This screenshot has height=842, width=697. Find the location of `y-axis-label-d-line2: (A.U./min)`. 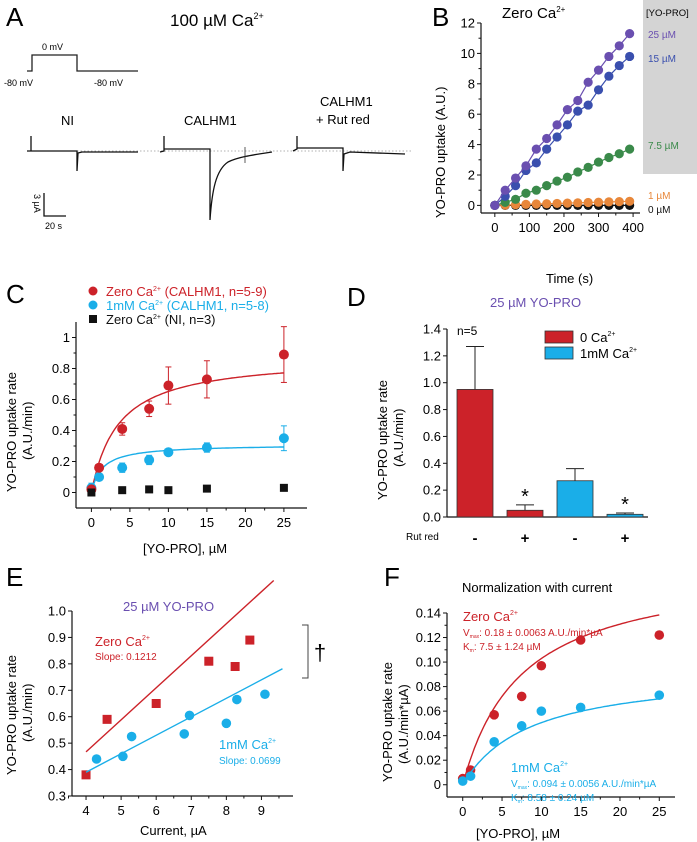

y-axis-label-d-line2: (A.U./min) is located at coordinates (398, 438).